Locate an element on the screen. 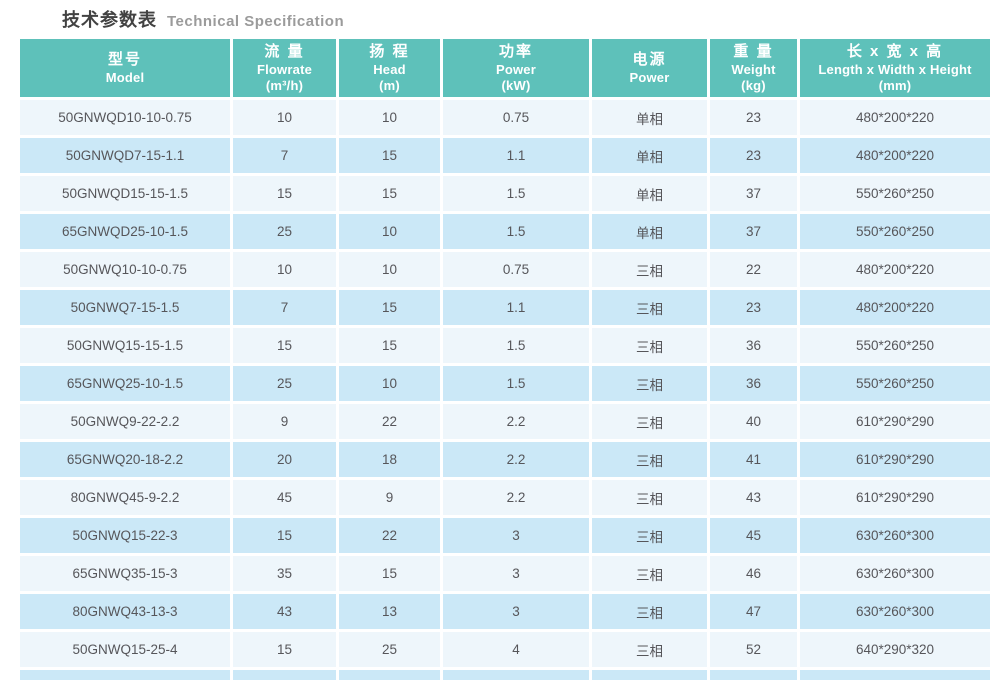 This screenshot has height=684, width=1000. cell-head: 22 is located at coordinates (389, 421).